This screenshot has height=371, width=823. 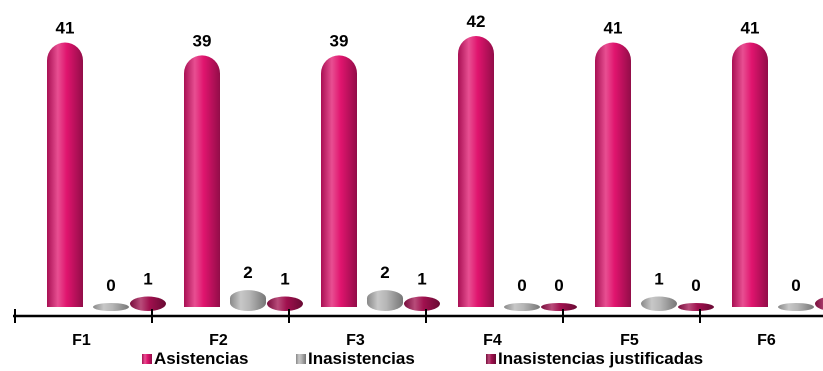 What do you see at coordinates (384, 272) in the screenshot?
I see `data-label-inasistencias-f3: 2` at bounding box center [384, 272].